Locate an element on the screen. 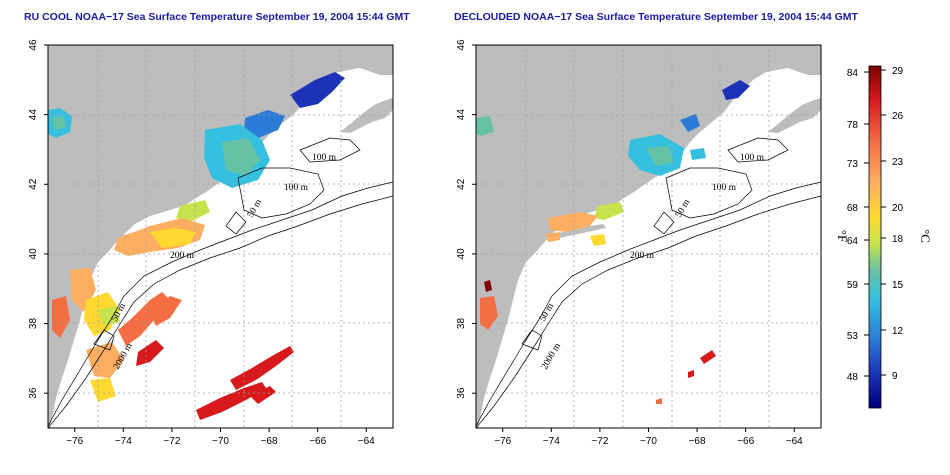  colorbar-c-label: 29 is located at coordinates (898, 71).